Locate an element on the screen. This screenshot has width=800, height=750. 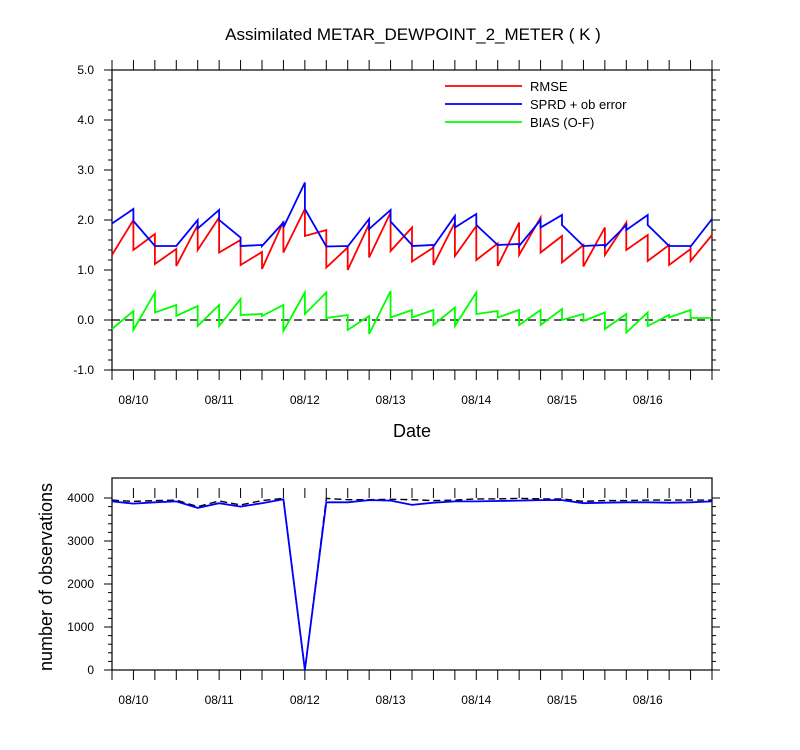
y-tick-label: 1000 is located at coordinates (80, 627).